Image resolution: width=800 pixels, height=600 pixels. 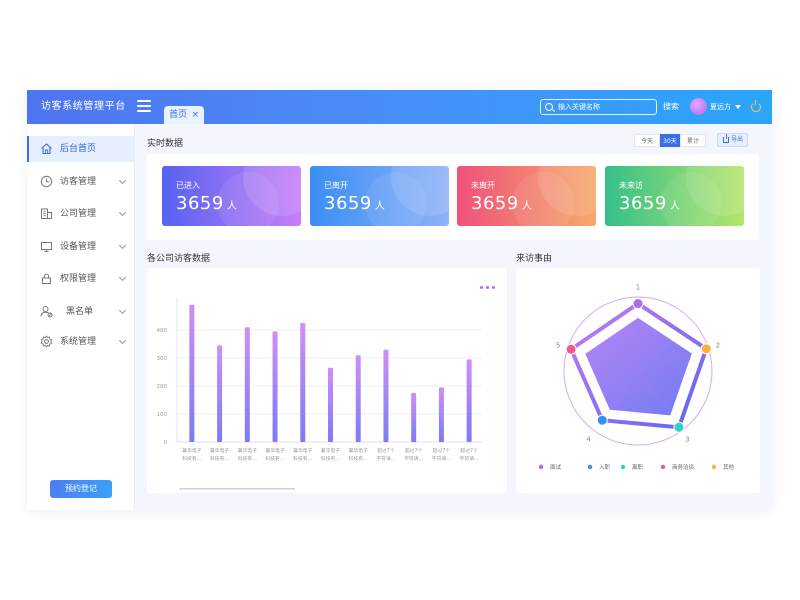 I want to click on legend-label: 其他, so click(x=729, y=467).